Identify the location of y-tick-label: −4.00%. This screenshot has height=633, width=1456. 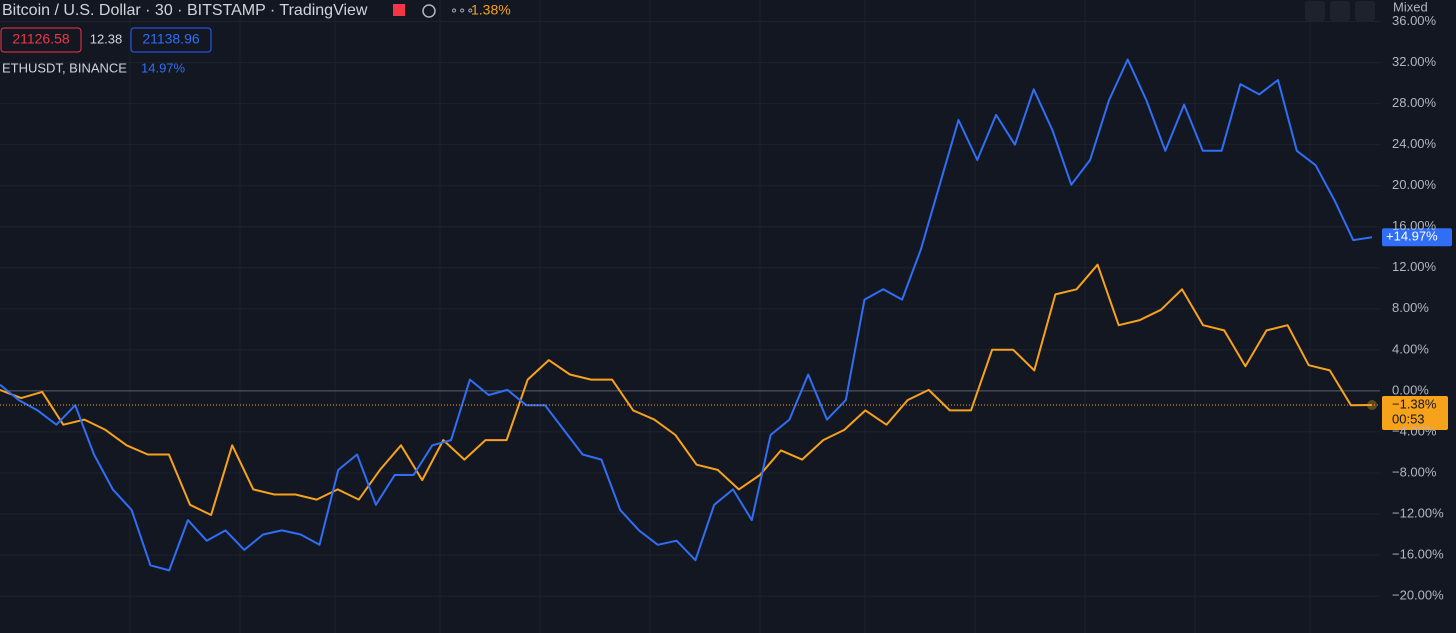
(1414, 430).